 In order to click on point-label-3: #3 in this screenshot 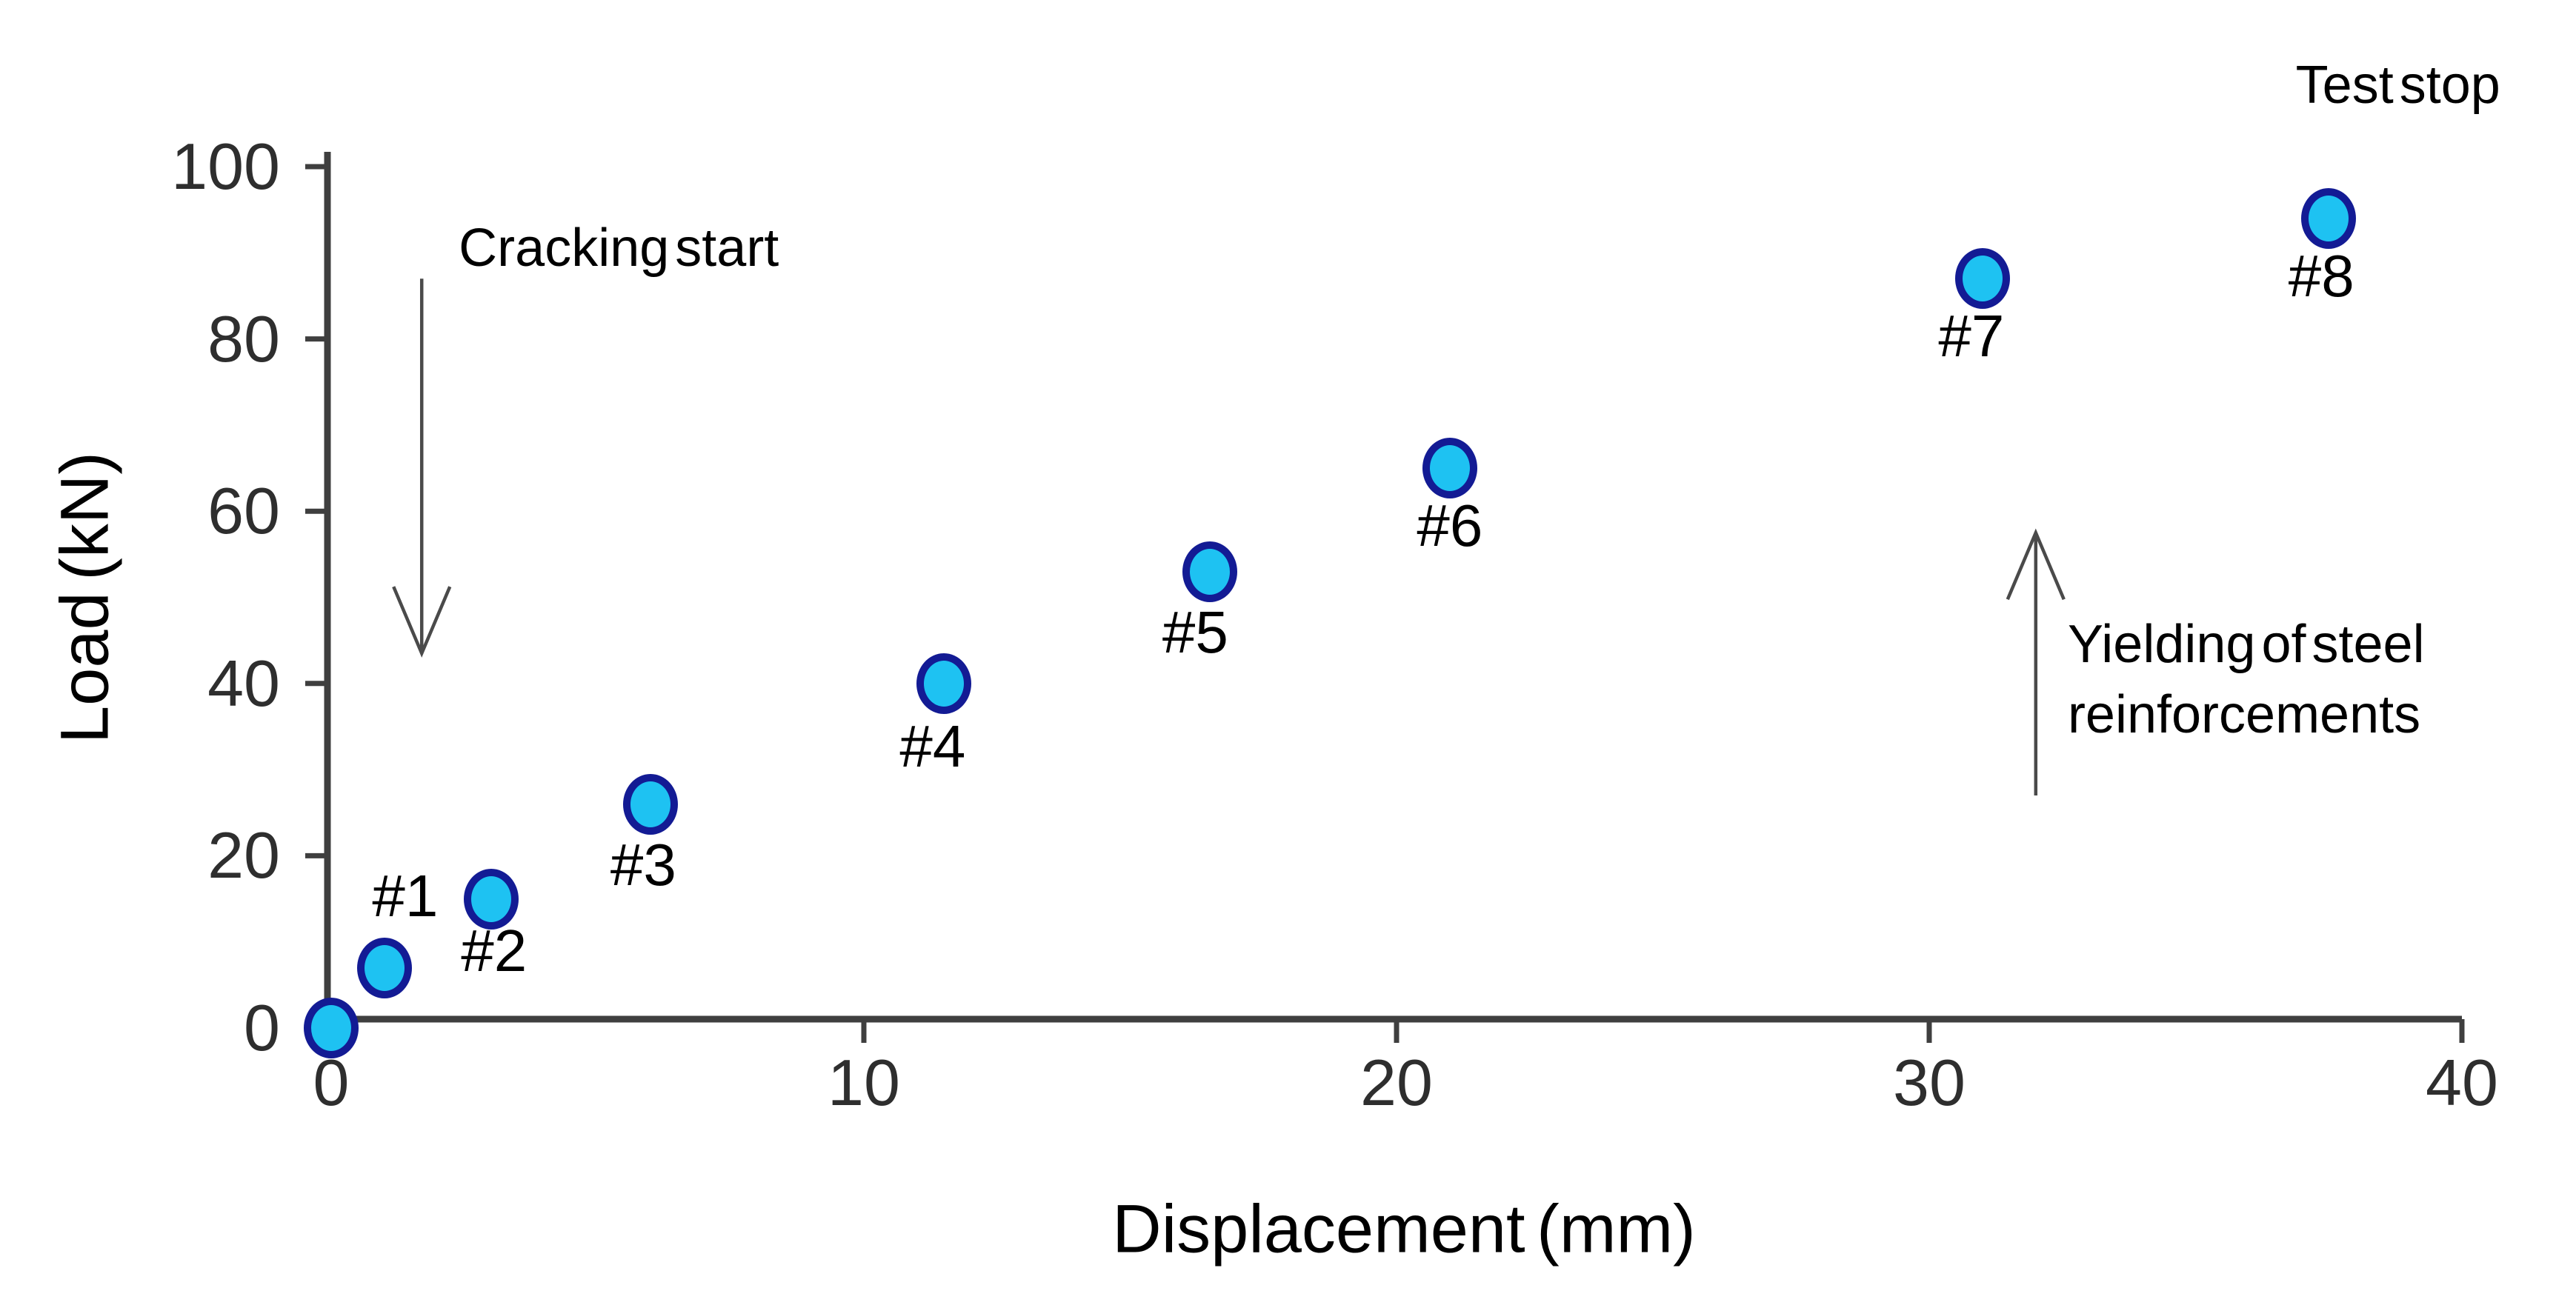, I will do `click(643, 865)`.